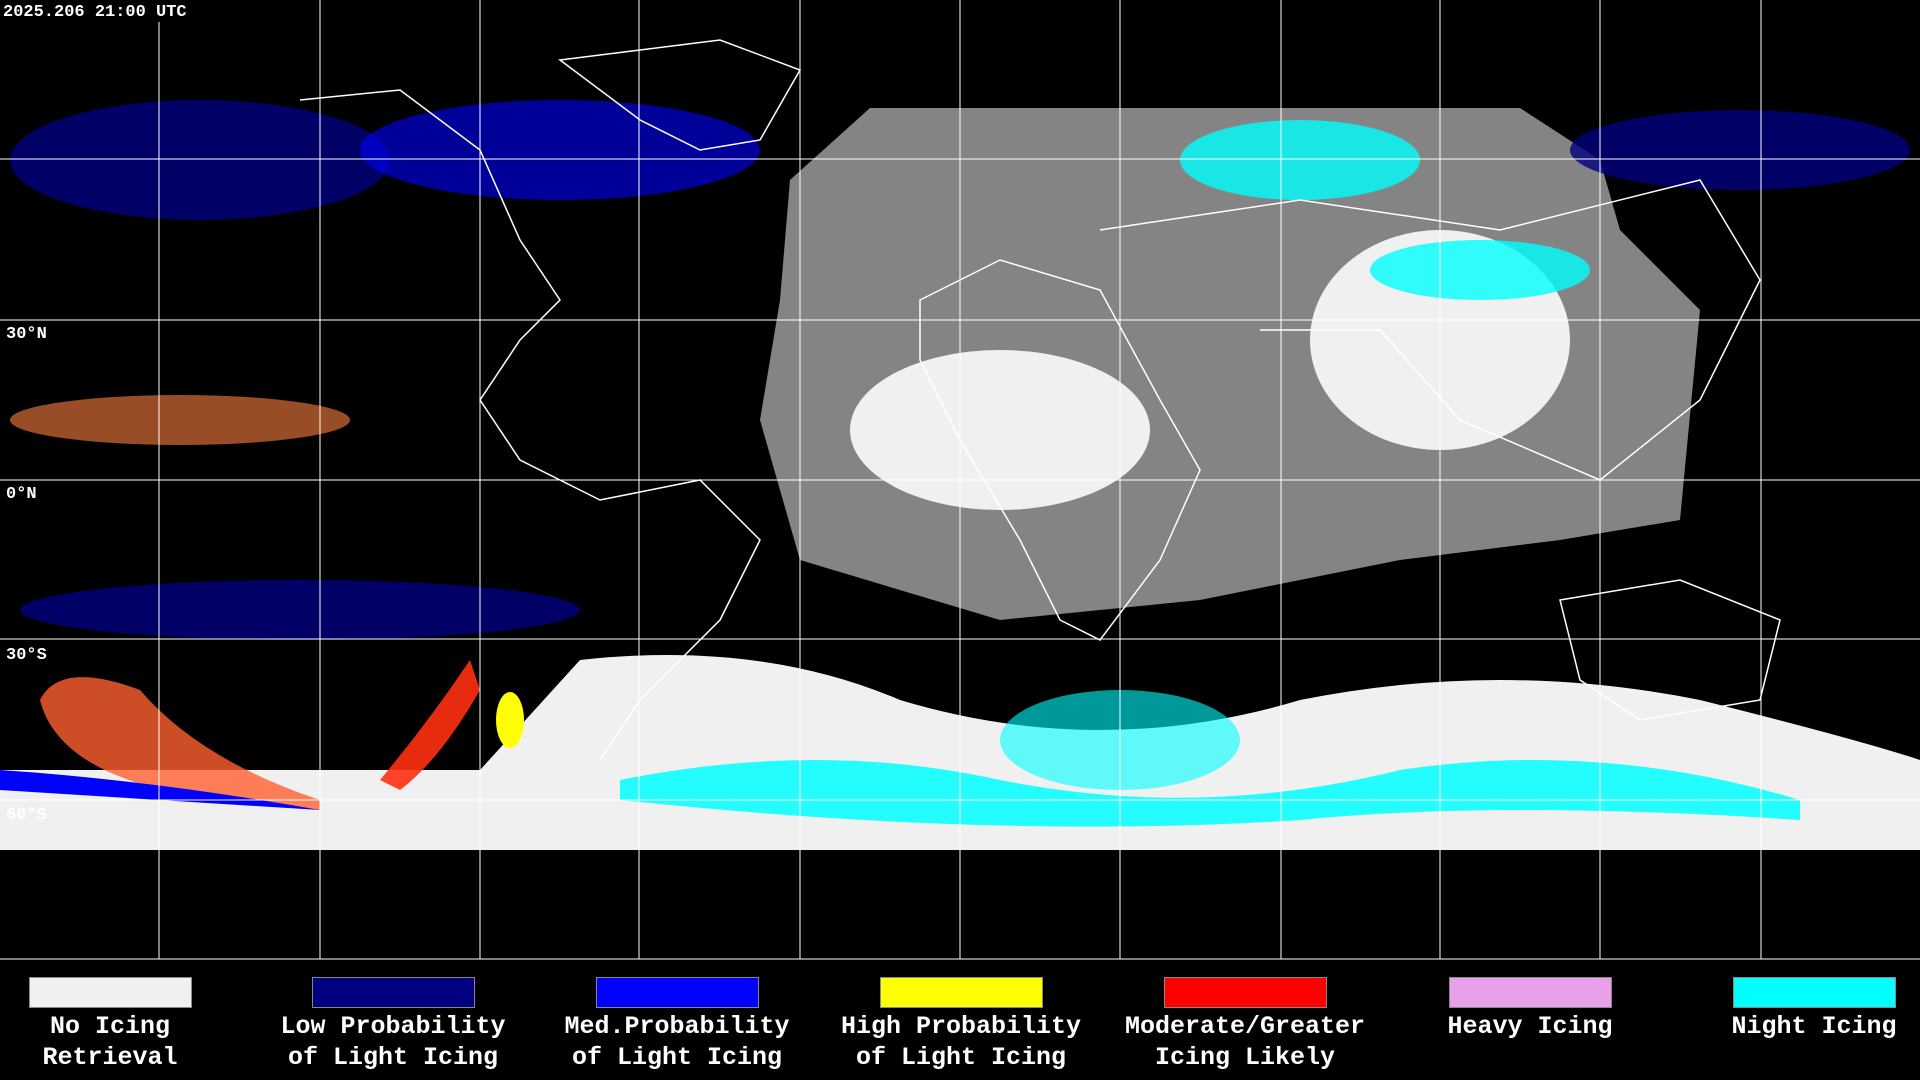 The height and width of the screenshot is (1080, 1920). I want to click on legend-label: Night Icing, so click(1814, 1026).